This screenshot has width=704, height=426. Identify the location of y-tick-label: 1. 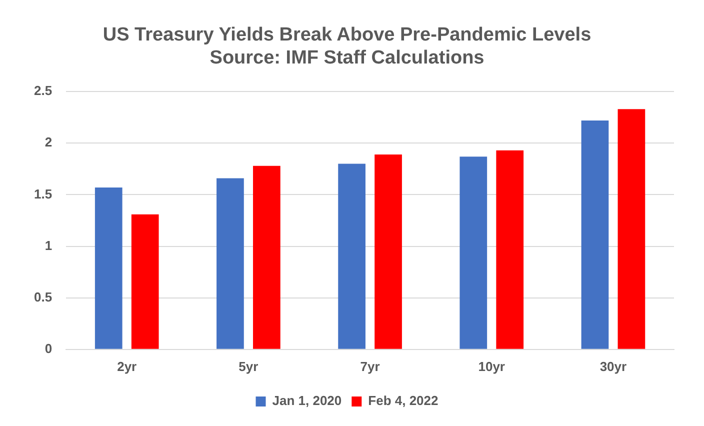
(48, 245).